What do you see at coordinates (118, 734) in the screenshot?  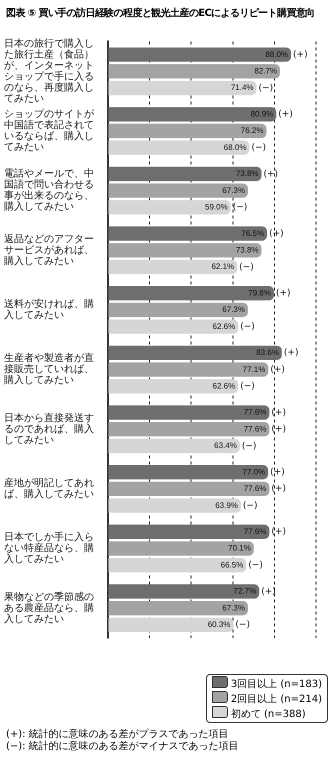 I see `text: (+): 統計的に意味のある差がプラスであった項目` at bounding box center [118, 734].